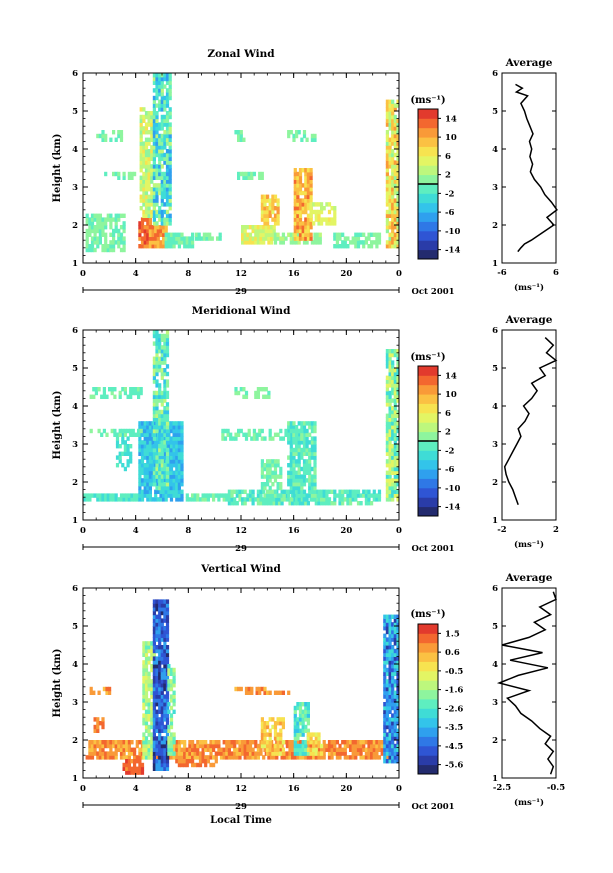 The width and height of the screenshot is (613, 873). Describe the element at coordinates (529, 63) in the screenshot. I see `zonal-wind-average-title: Average` at that location.